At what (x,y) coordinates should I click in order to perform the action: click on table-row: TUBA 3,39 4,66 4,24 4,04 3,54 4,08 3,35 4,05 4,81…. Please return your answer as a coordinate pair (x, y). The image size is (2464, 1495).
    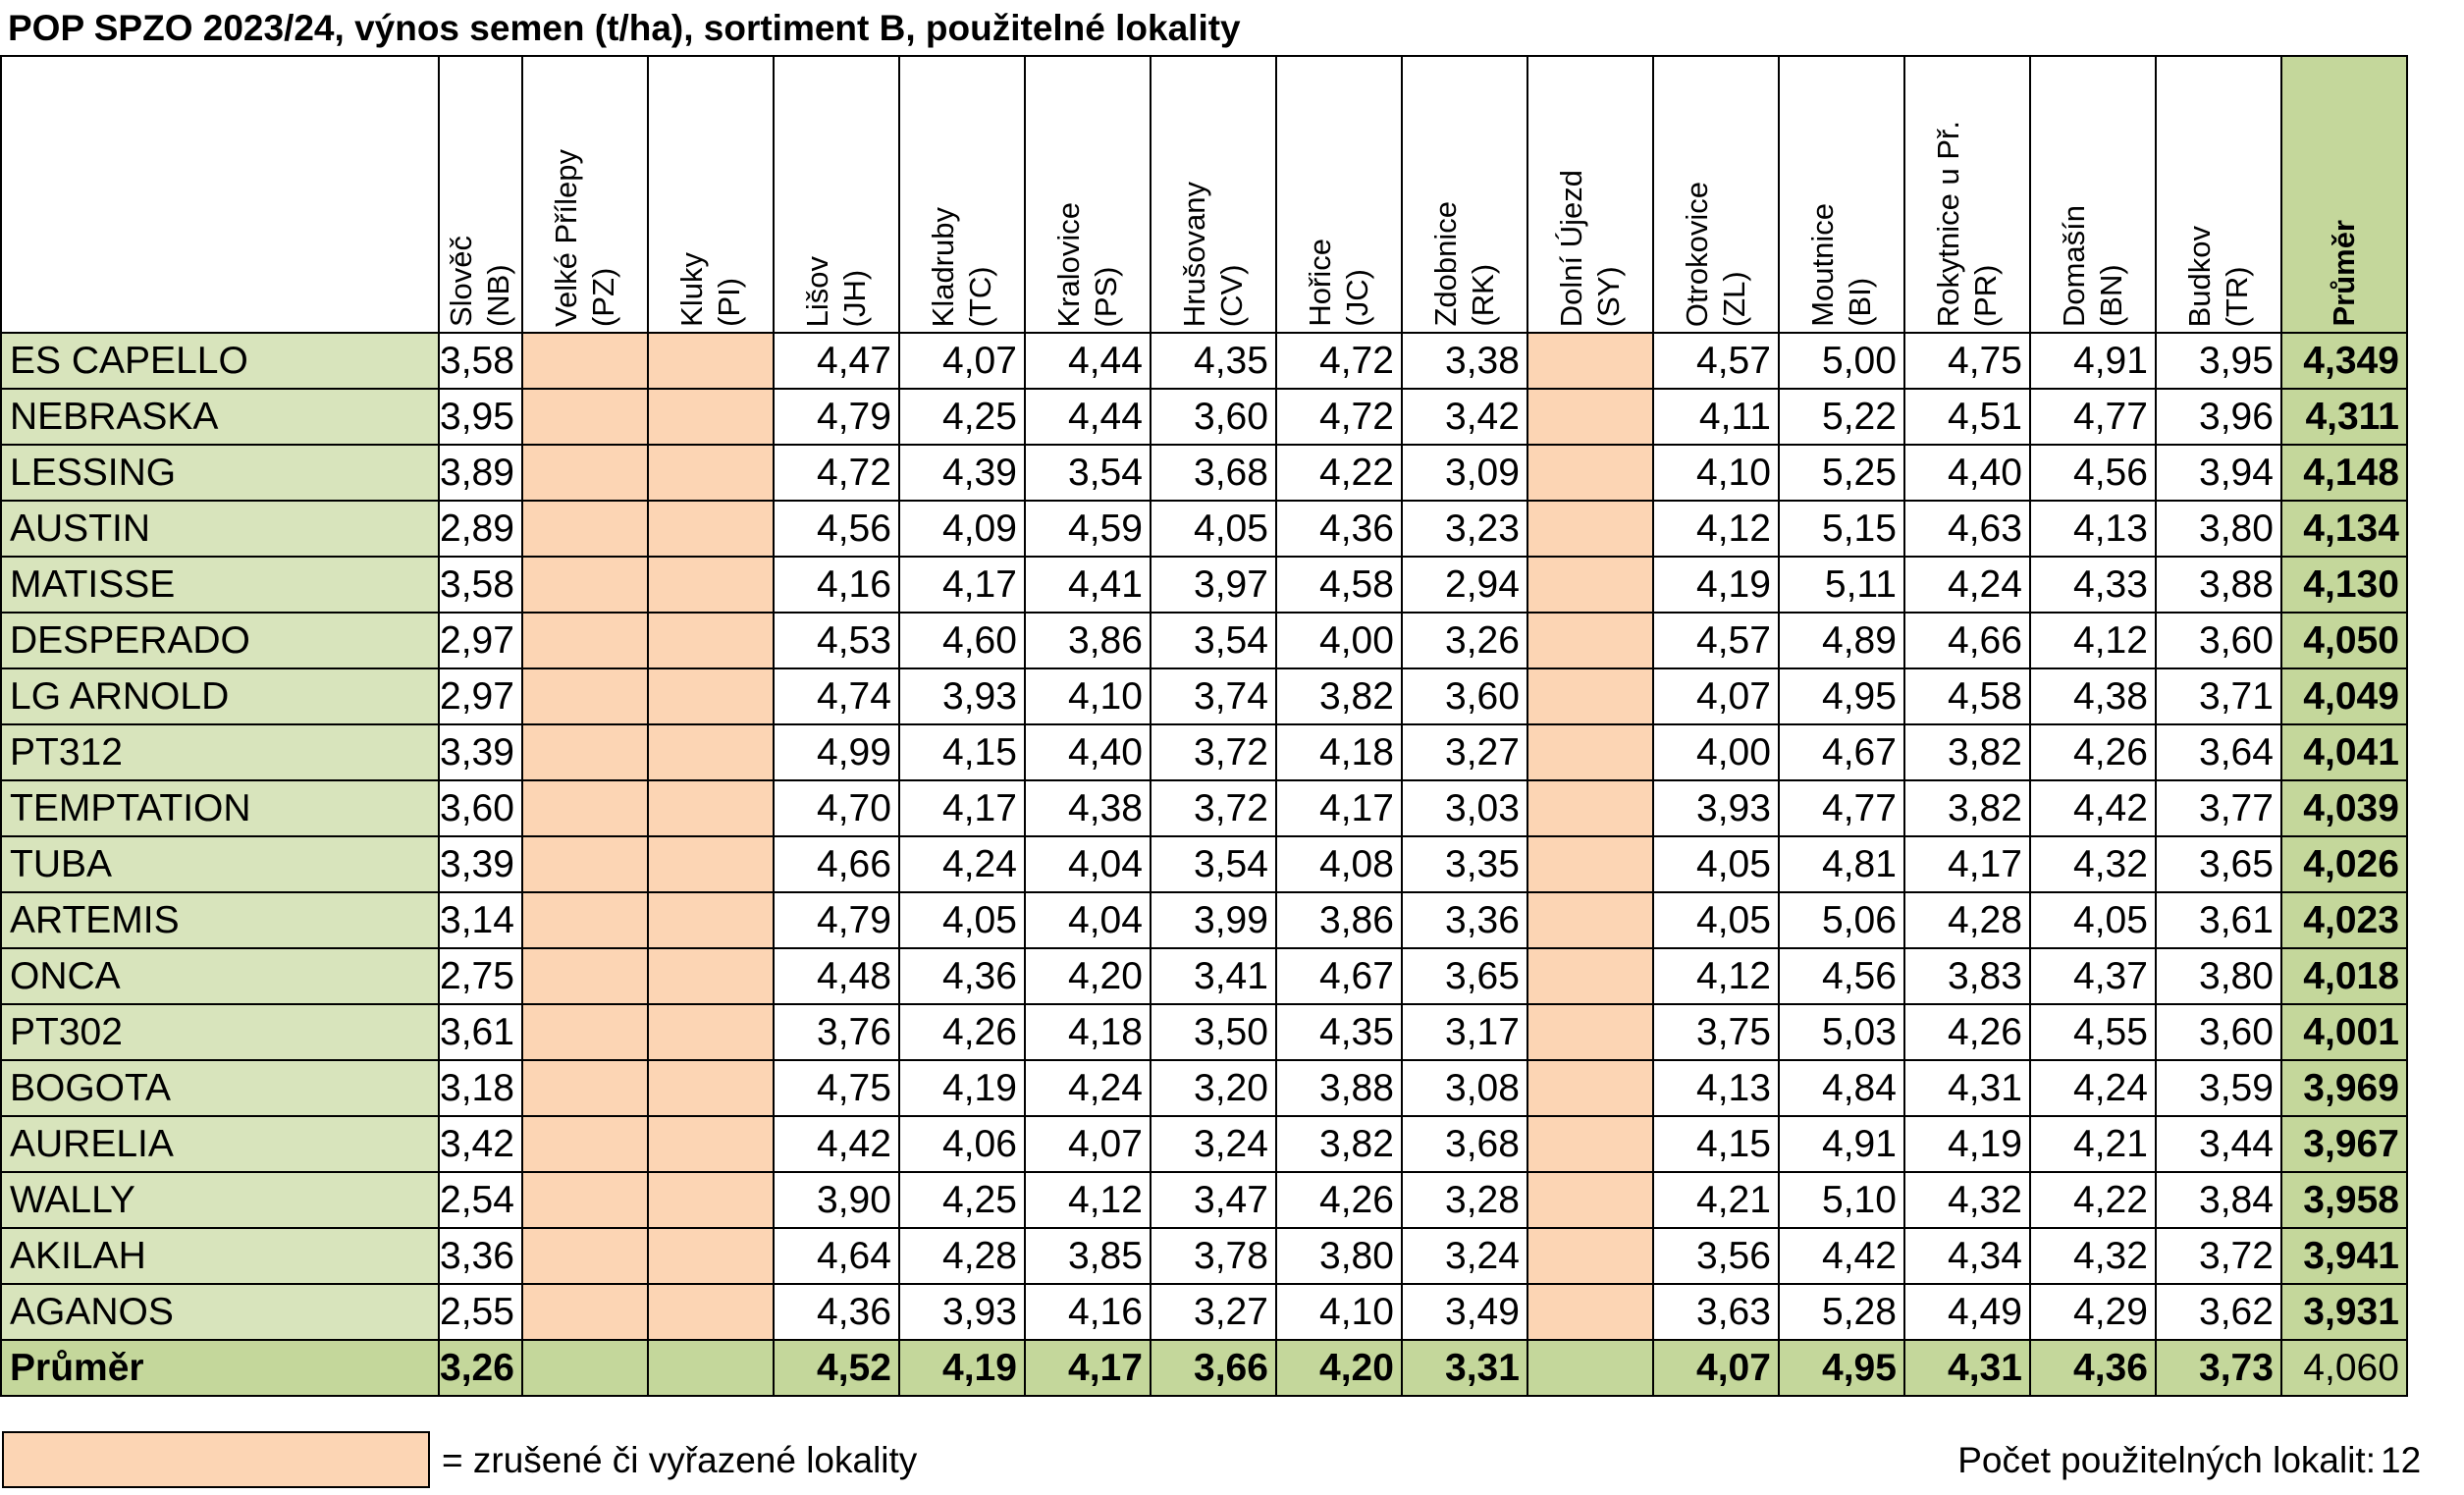
    Looking at the image, I should click on (1204, 864).